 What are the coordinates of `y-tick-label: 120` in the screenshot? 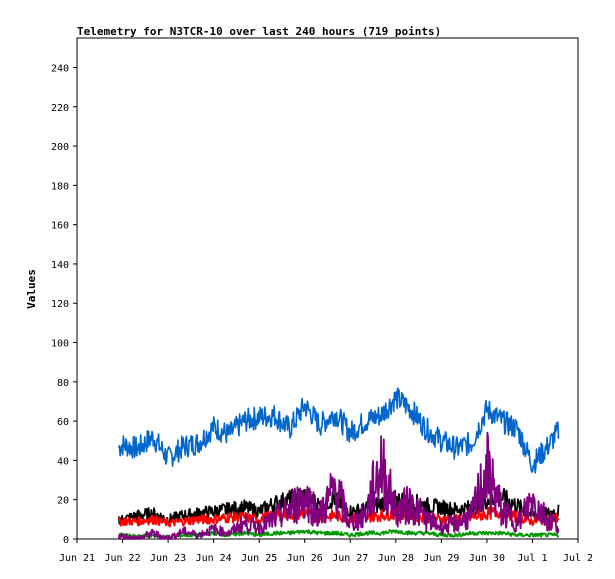 It's located at (60, 304).